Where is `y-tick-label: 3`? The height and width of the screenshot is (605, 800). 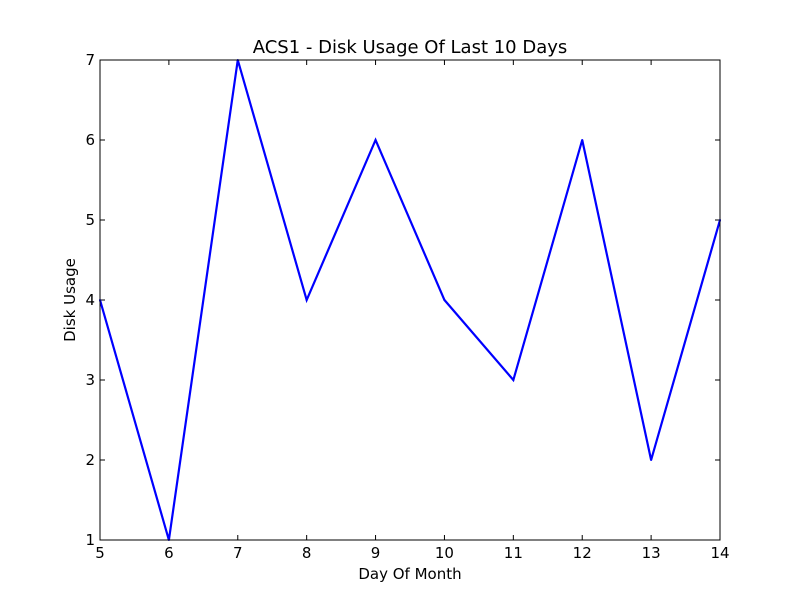 y-tick-label: 3 is located at coordinates (90, 380).